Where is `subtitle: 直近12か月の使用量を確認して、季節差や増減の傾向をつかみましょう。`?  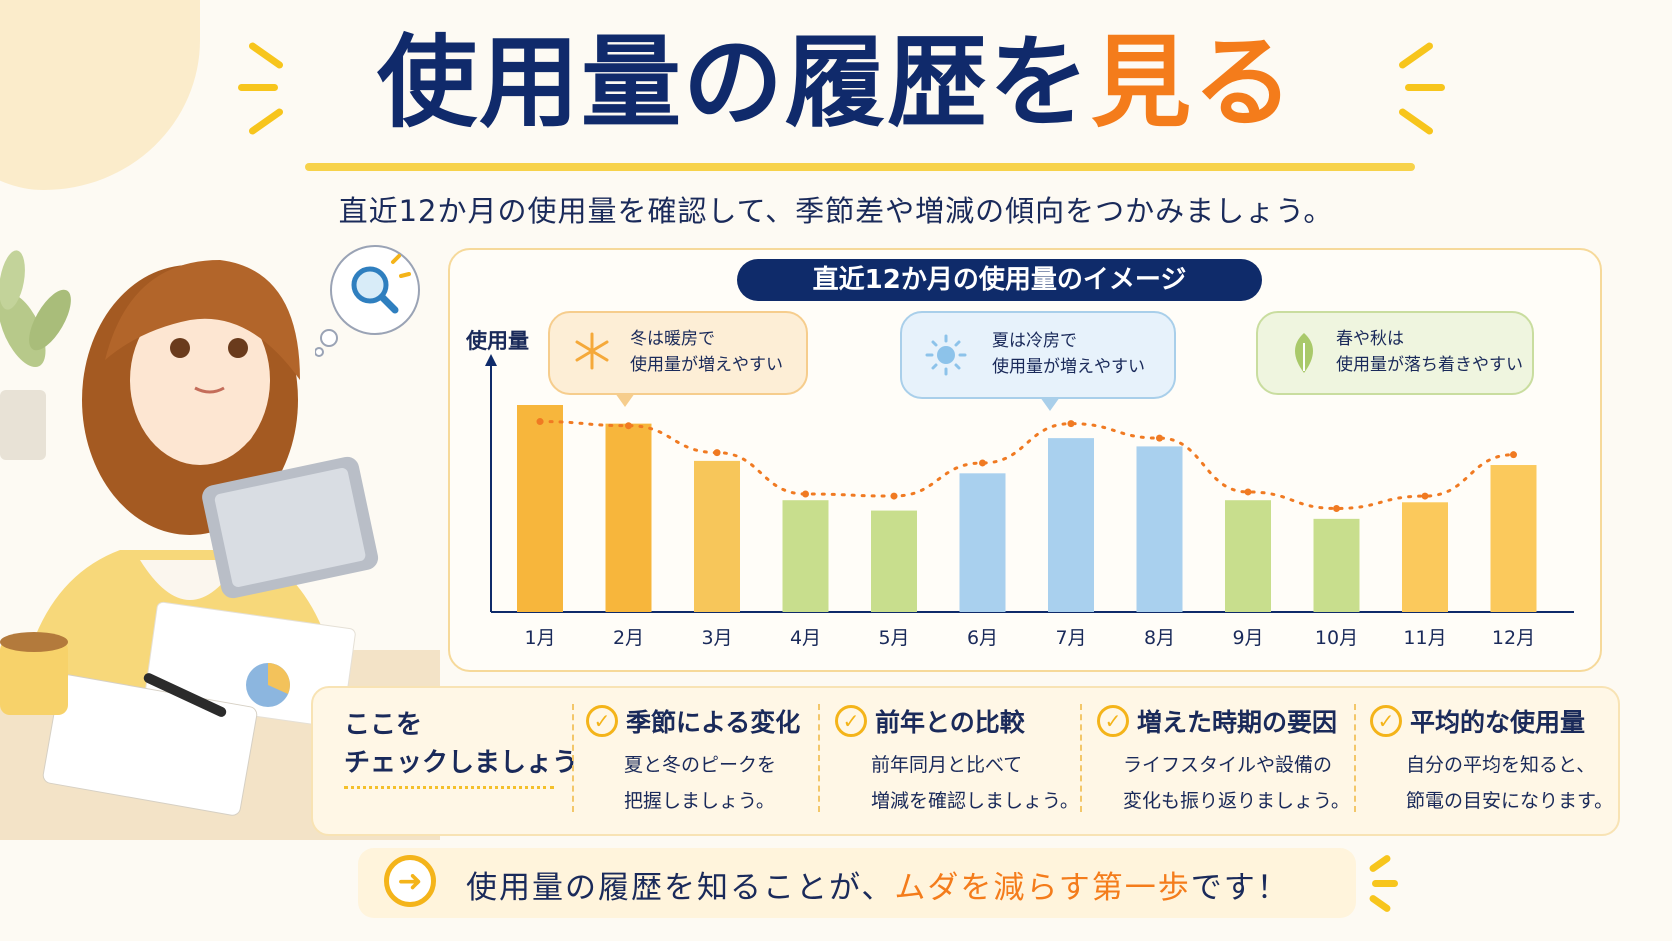 subtitle: 直近12か月の使用量を確認して、季節差や増減の傾向をつかみましょう。 is located at coordinates (836, 211).